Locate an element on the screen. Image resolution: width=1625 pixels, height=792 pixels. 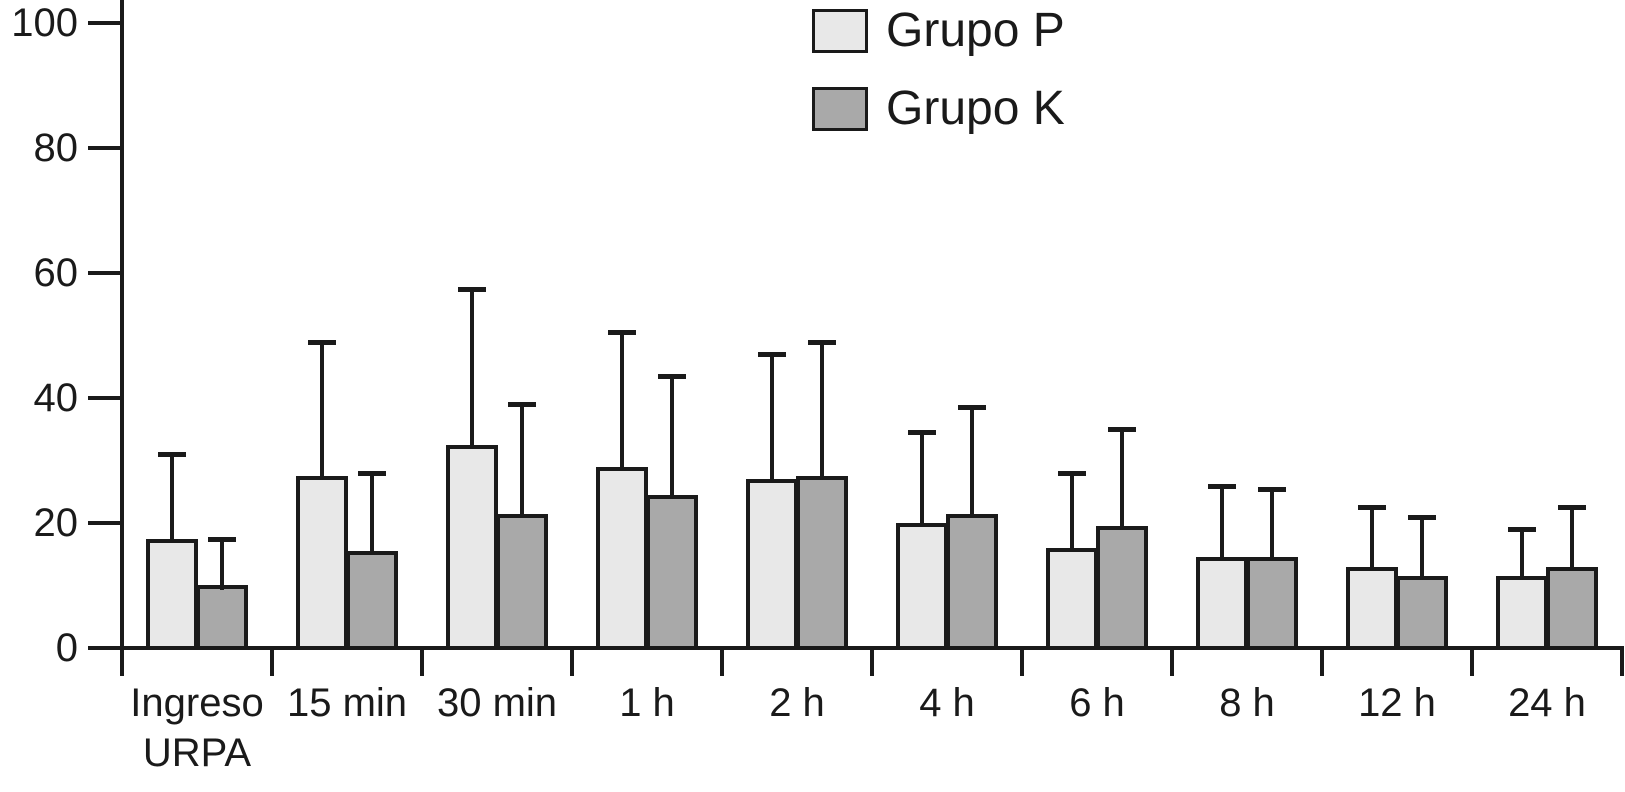
x-category-label: 1 h is located at coordinates (647, 703).